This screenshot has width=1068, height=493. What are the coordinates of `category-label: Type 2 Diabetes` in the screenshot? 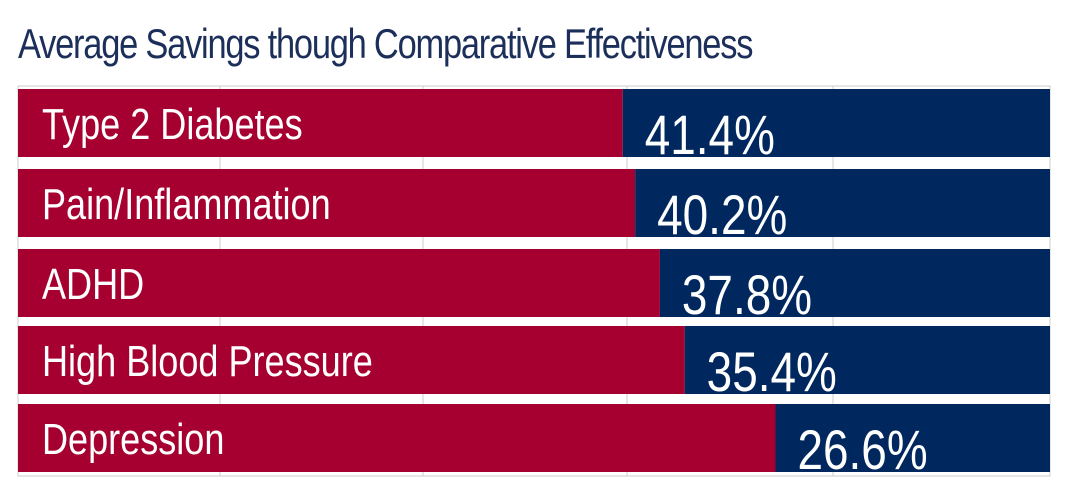 It's located at (172, 124).